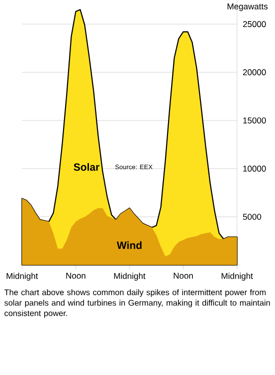  Describe the element at coordinates (254, 24) in the screenshot. I see `y-tick-label: 25000` at that location.